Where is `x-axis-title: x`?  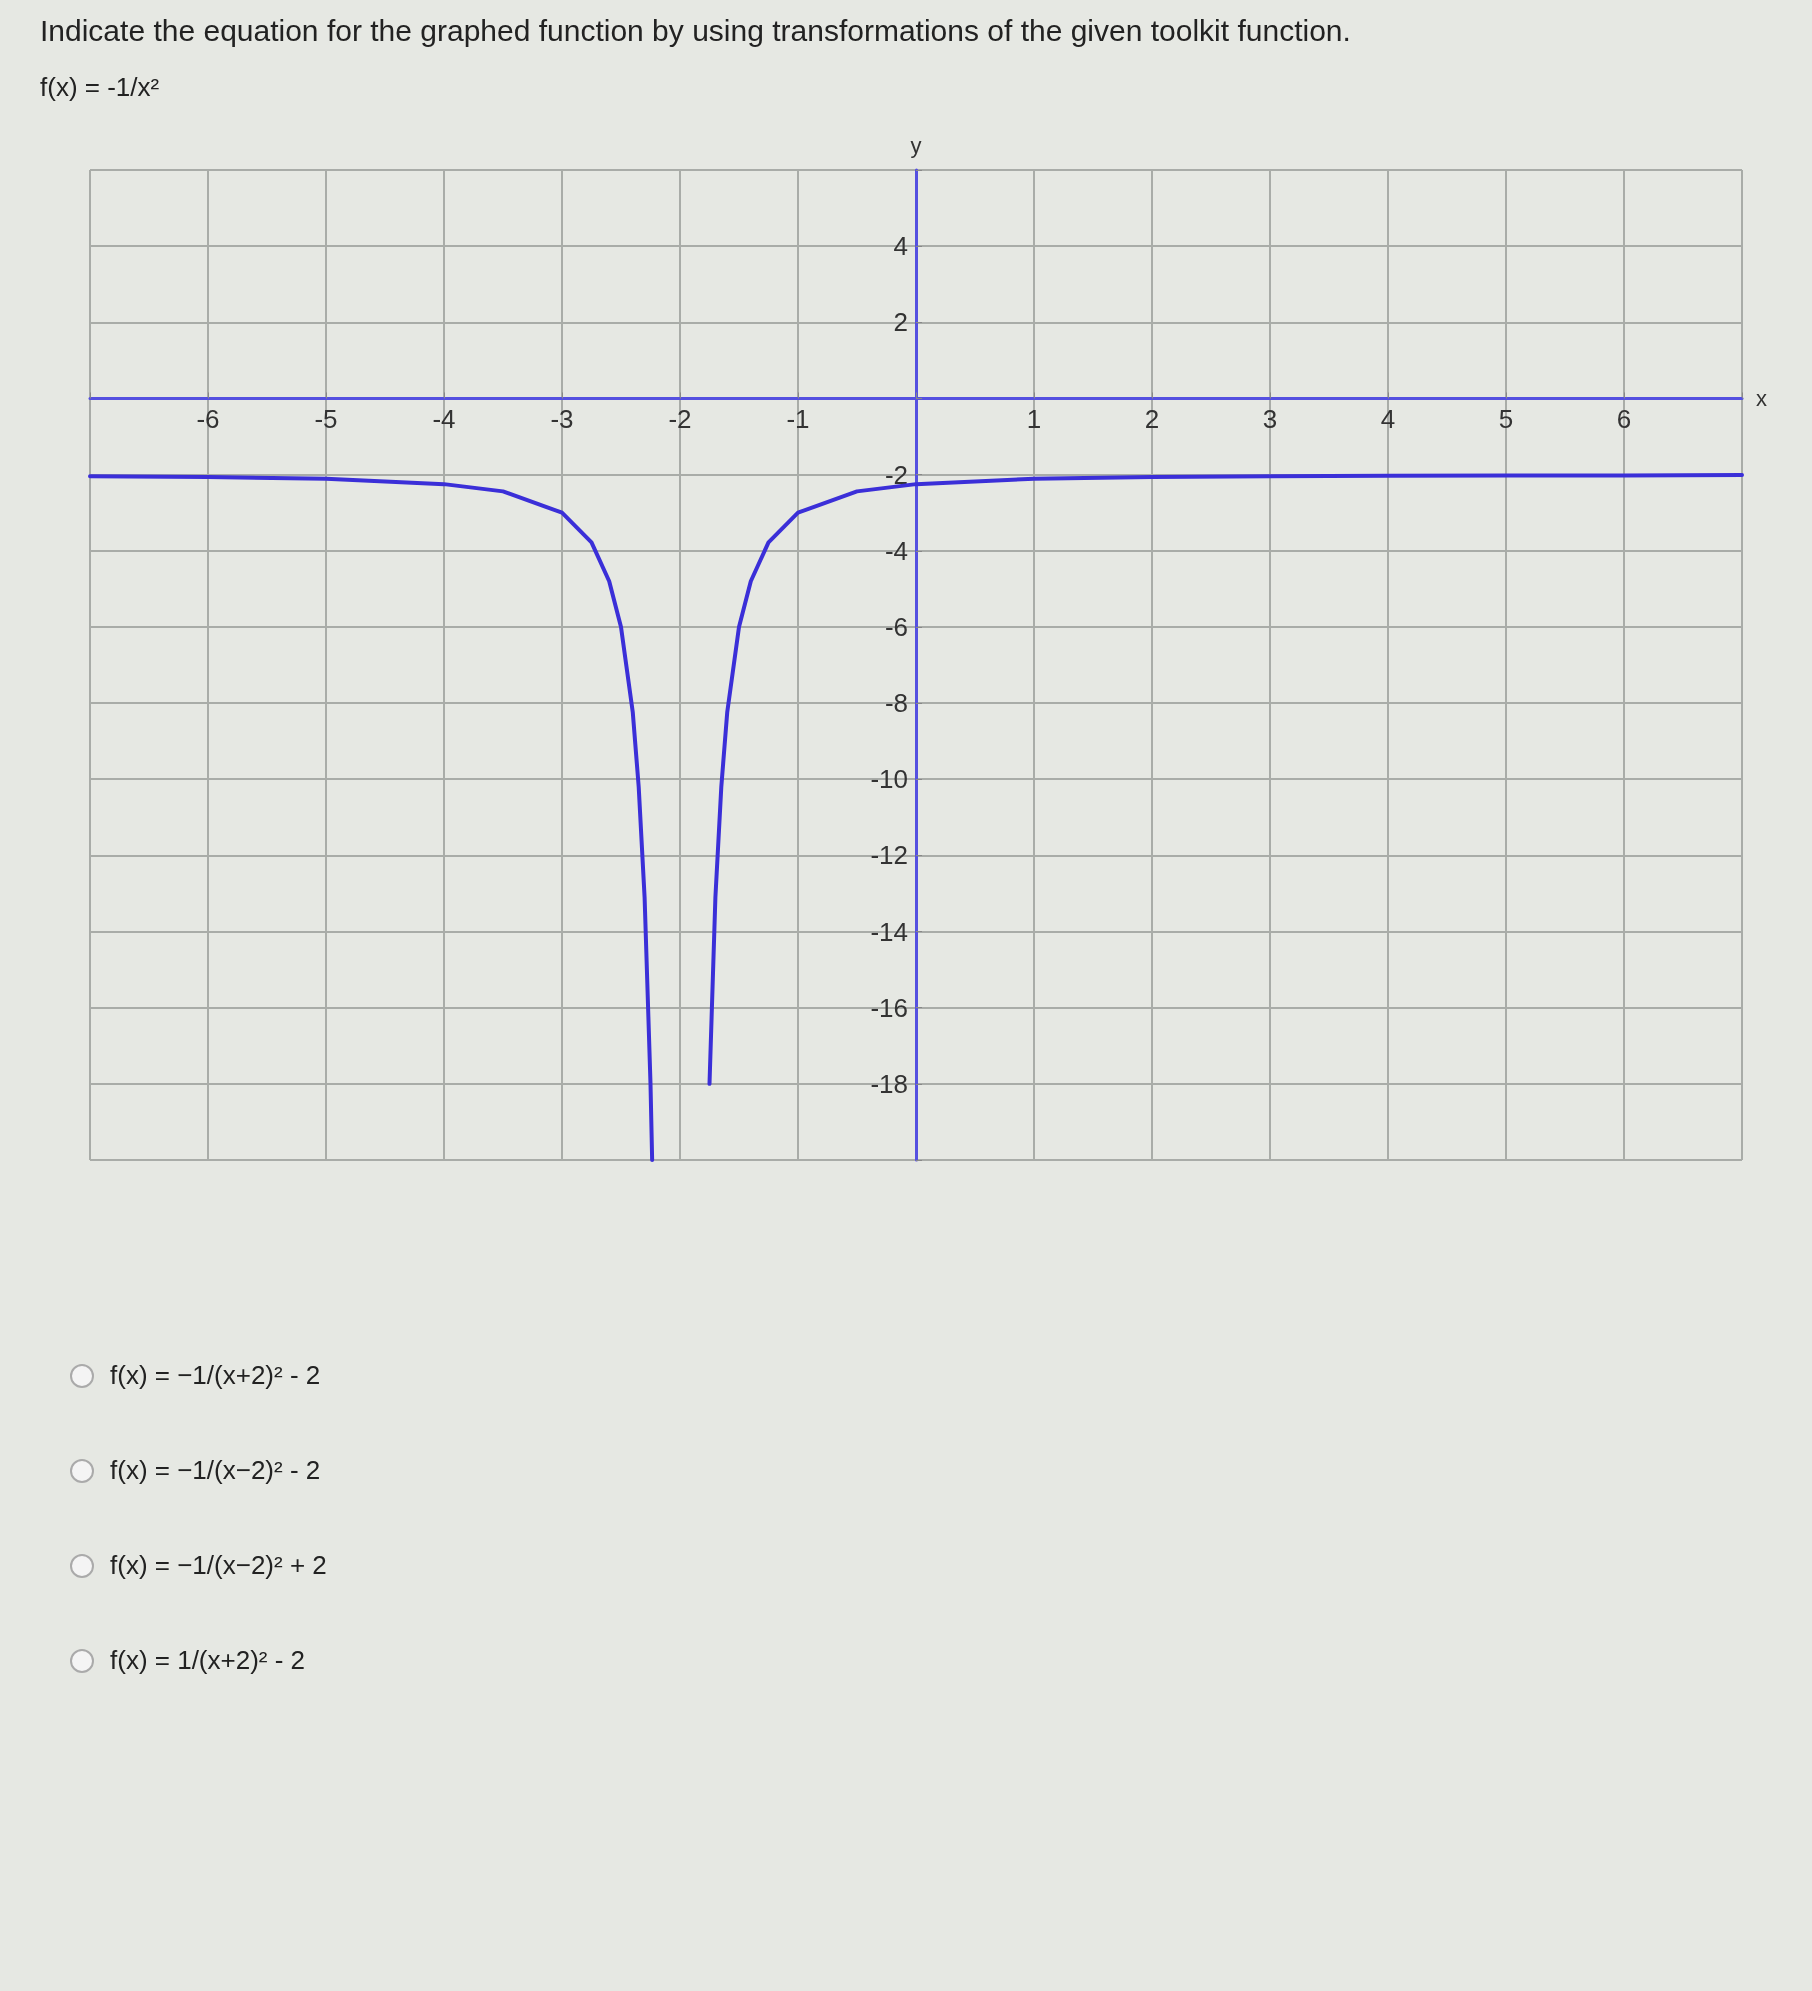 x-axis-title: x is located at coordinates (1761, 398).